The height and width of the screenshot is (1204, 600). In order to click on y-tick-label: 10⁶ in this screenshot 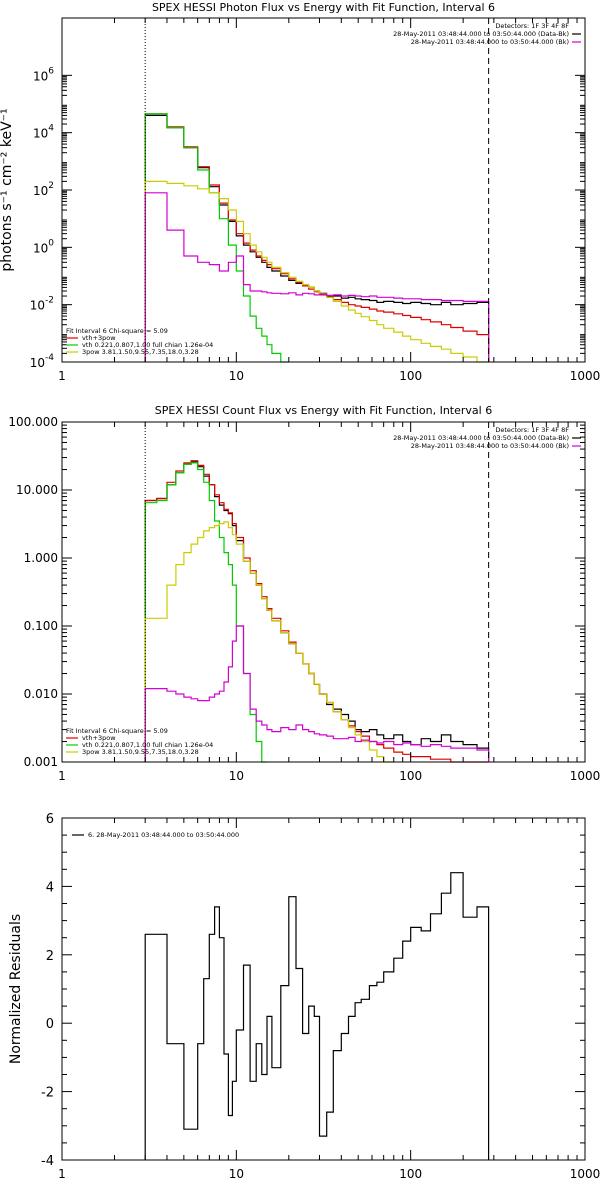, I will do `click(43, 74)`.